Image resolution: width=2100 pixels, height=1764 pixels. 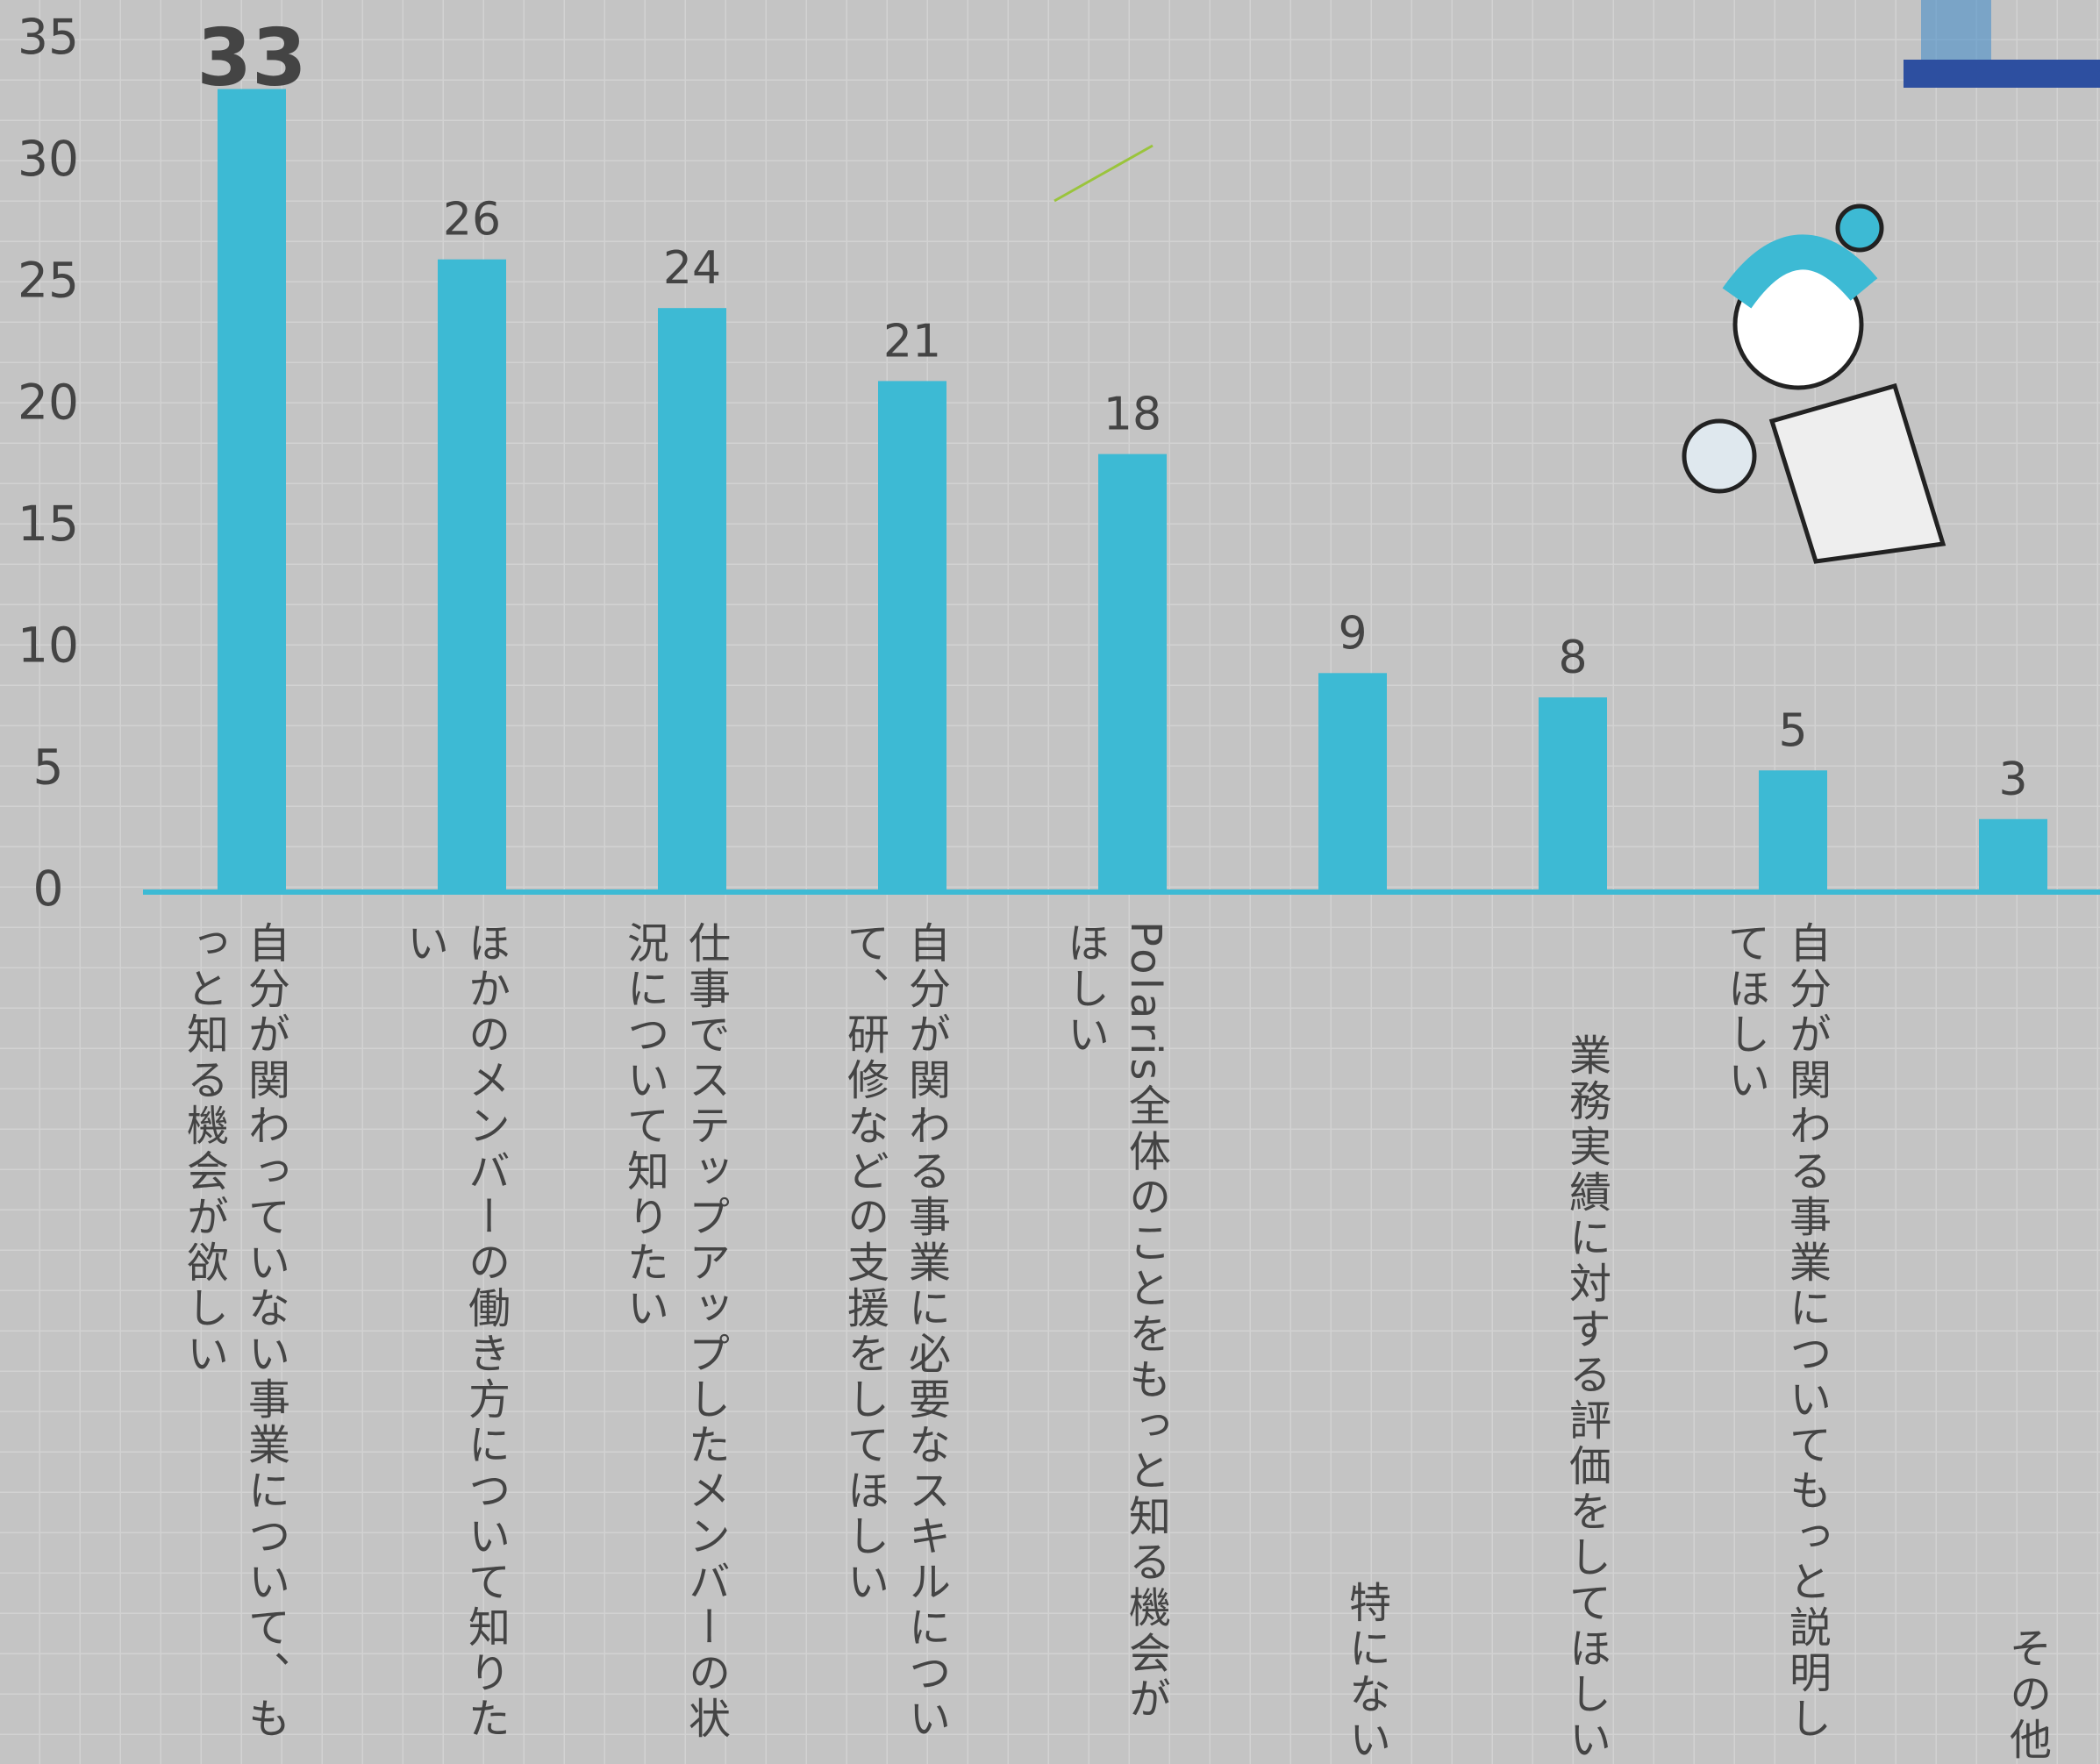 I want to click on value-label: 18, so click(x=1132, y=415).